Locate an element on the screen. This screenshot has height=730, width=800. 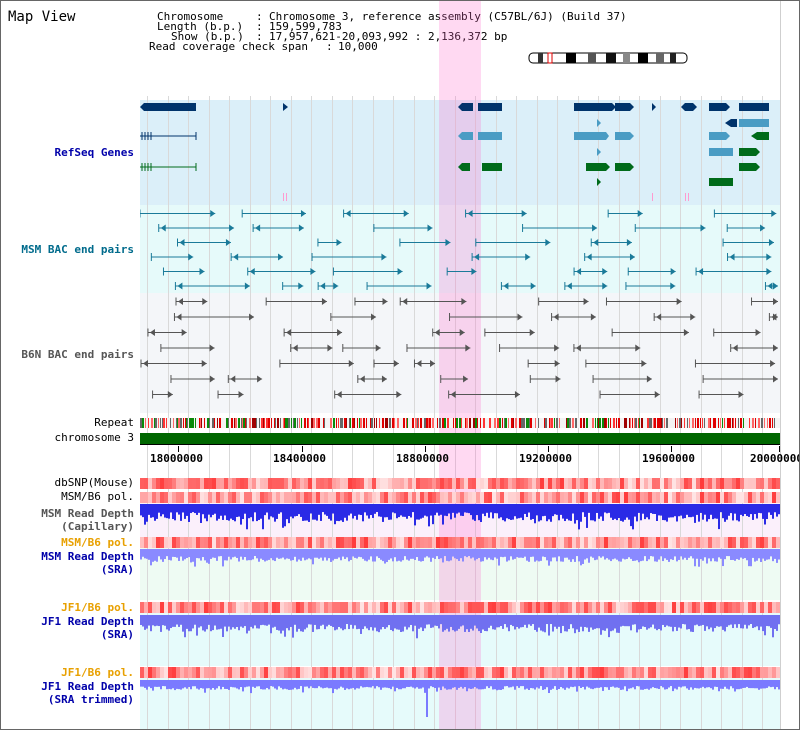
track-label-msm-depth-capillary: MSM Read Depth (Capillary) is located at coordinates (87, 520).